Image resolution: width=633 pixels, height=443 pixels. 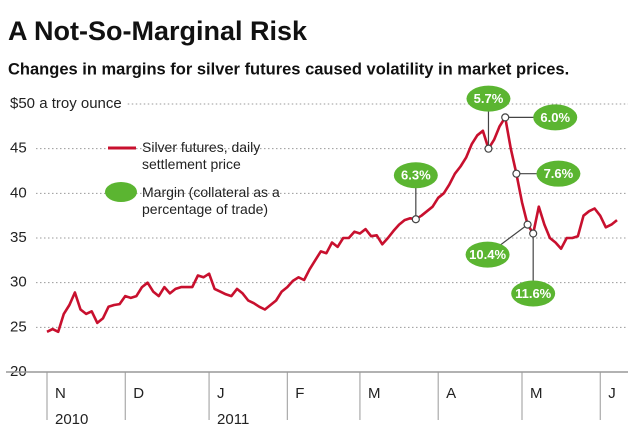 What do you see at coordinates (18, 148) in the screenshot?
I see `y-tick-label: 45` at bounding box center [18, 148].